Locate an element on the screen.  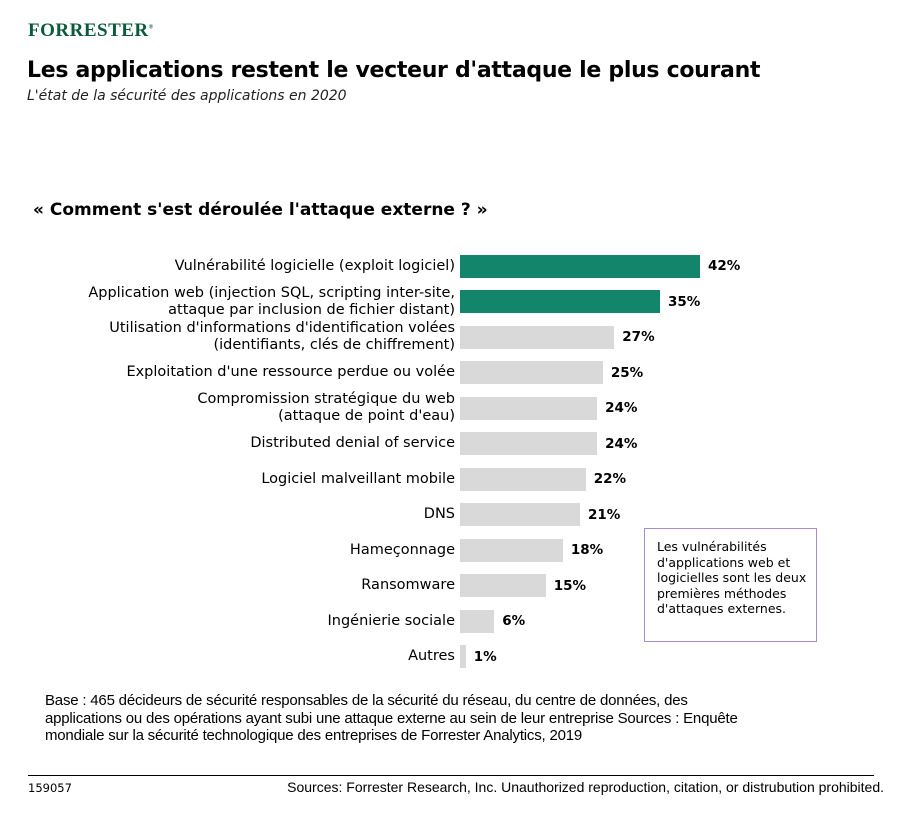
forrester-logo: FORRESTER® is located at coordinates (91, 30).